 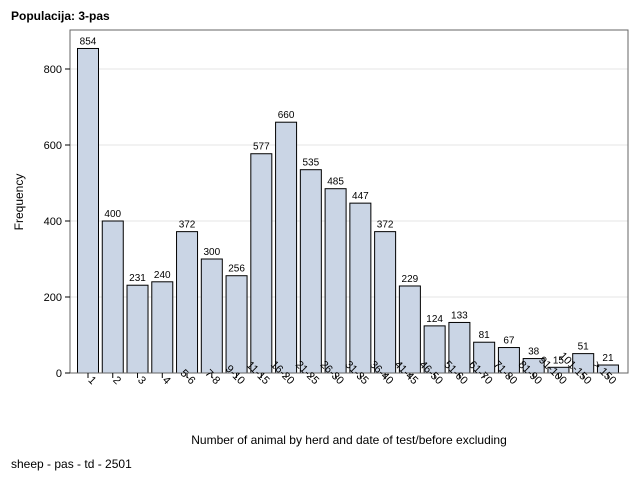 What do you see at coordinates (286, 115) in the screenshot?
I see `data-label: 660` at bounding box center [286, 115].